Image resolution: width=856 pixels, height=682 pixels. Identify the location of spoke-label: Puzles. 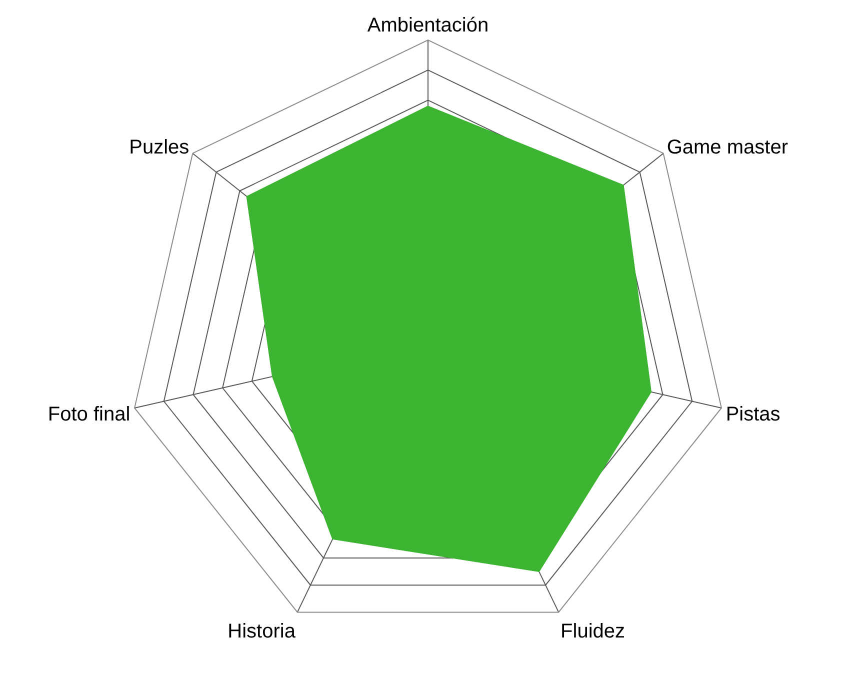
(159, 147).